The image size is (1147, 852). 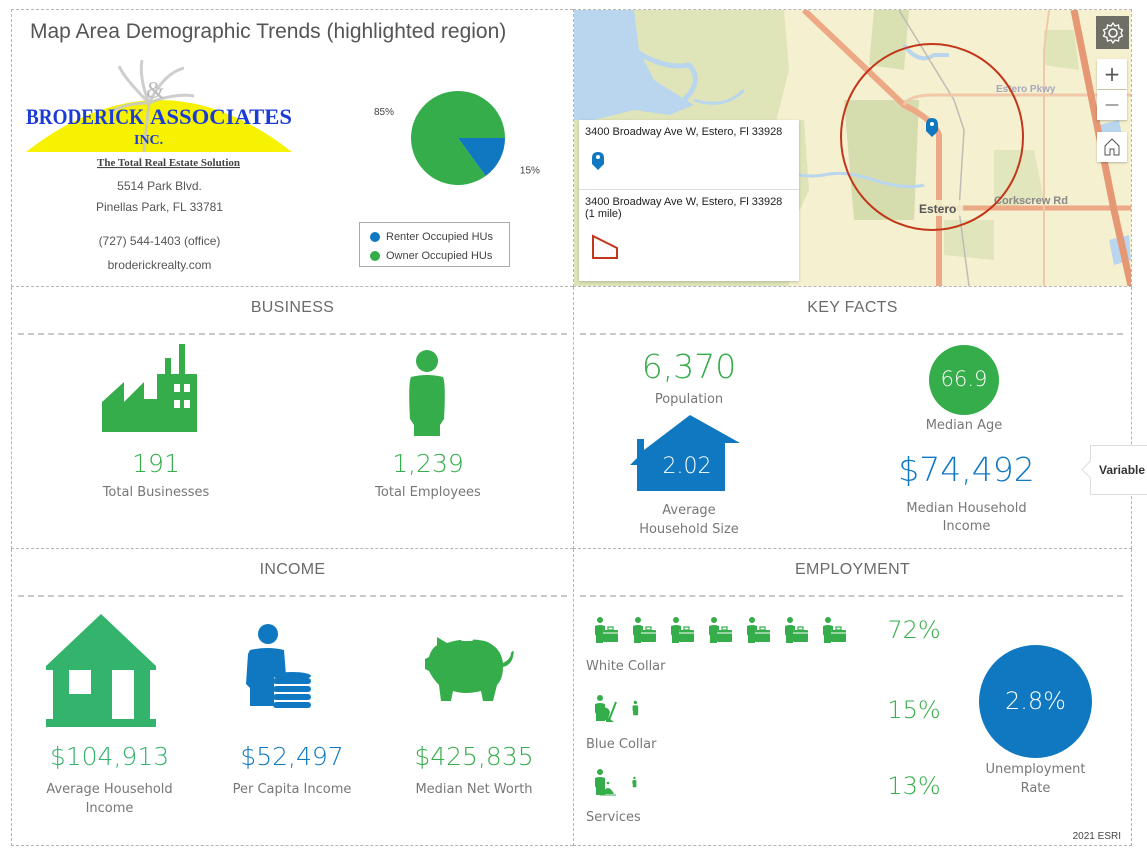 What do you see at coordinates (375, 236) in the screenshot?
I see `legend-swatch-renter` at bounding box center [375, 236].